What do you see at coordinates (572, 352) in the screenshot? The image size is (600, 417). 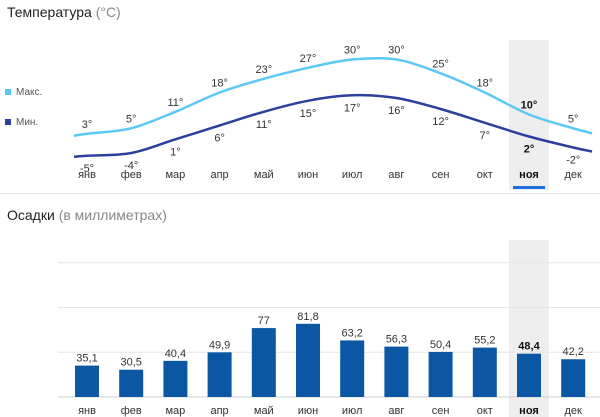 I see `precipitation-value-label: 42,2` at bounding box center [572, 352].